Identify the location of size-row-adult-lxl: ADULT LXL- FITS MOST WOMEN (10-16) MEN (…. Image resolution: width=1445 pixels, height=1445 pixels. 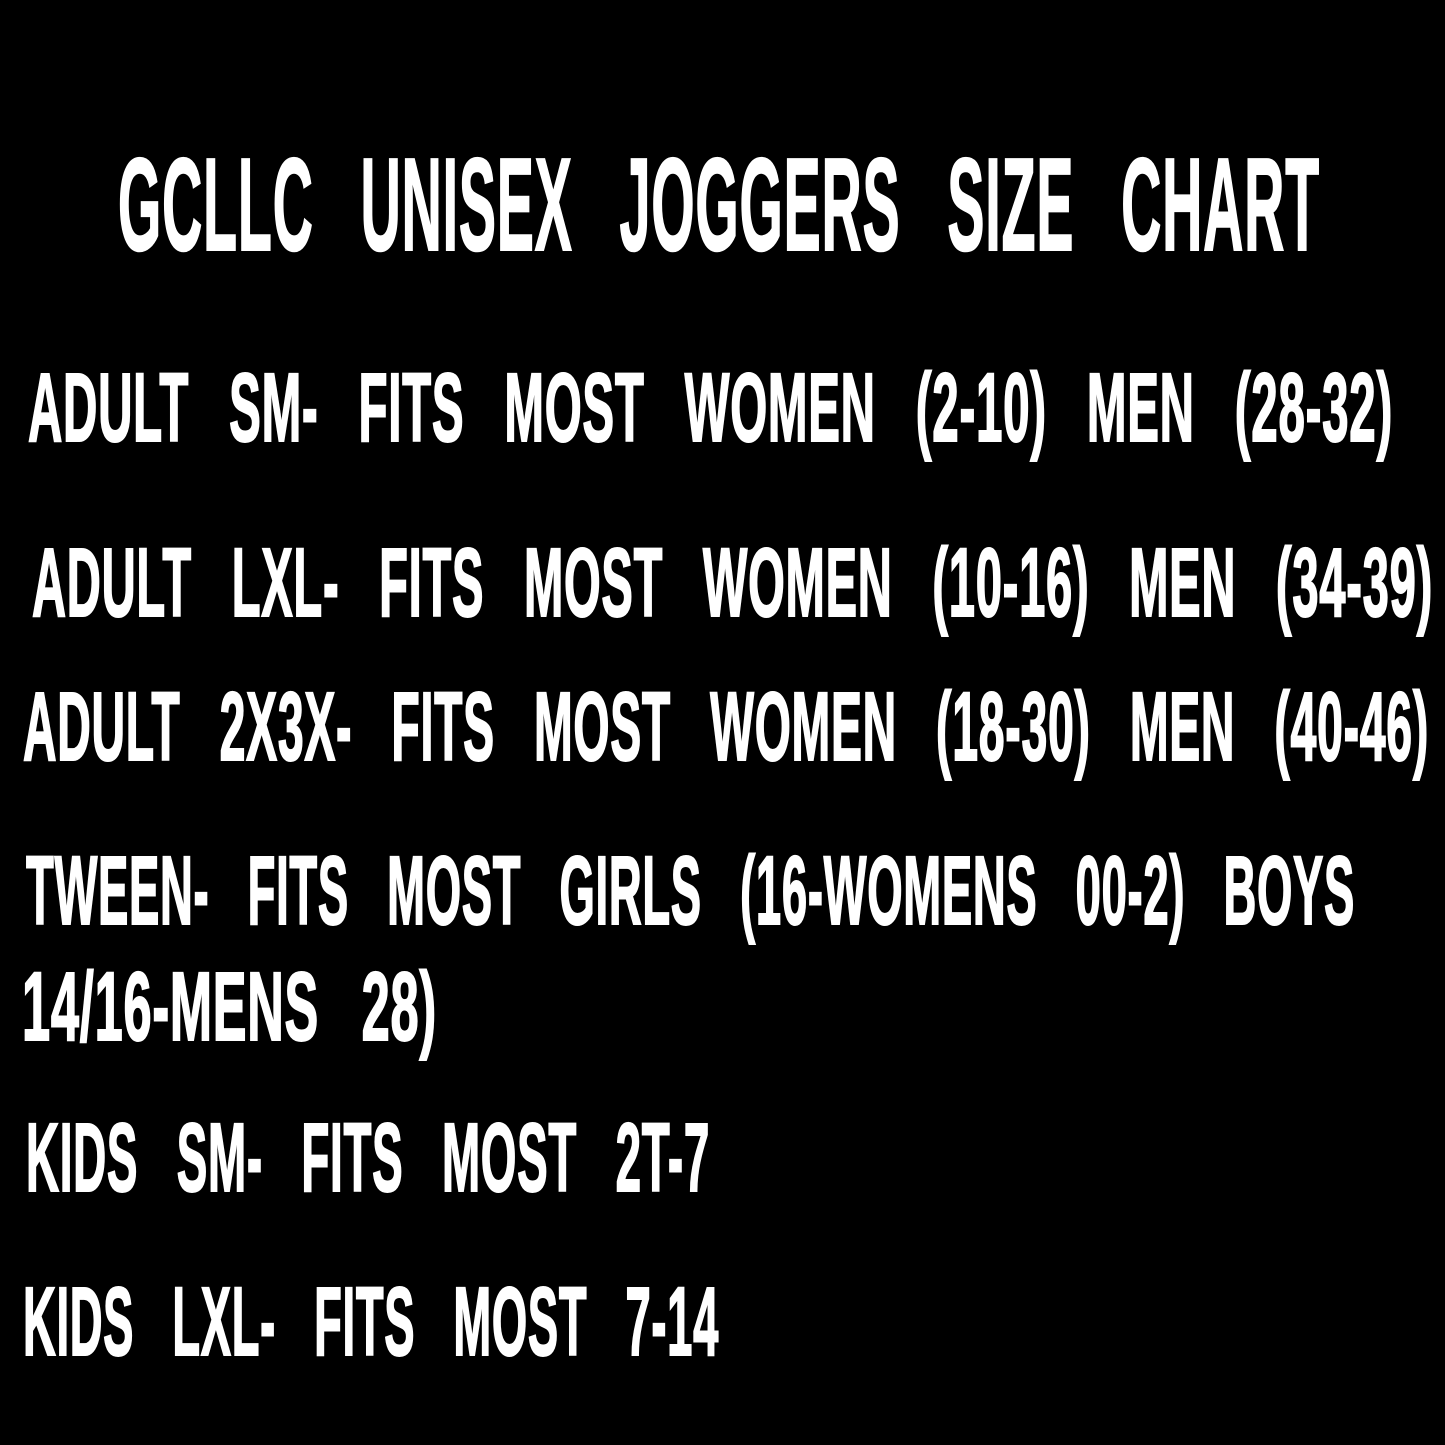
(732, 582).